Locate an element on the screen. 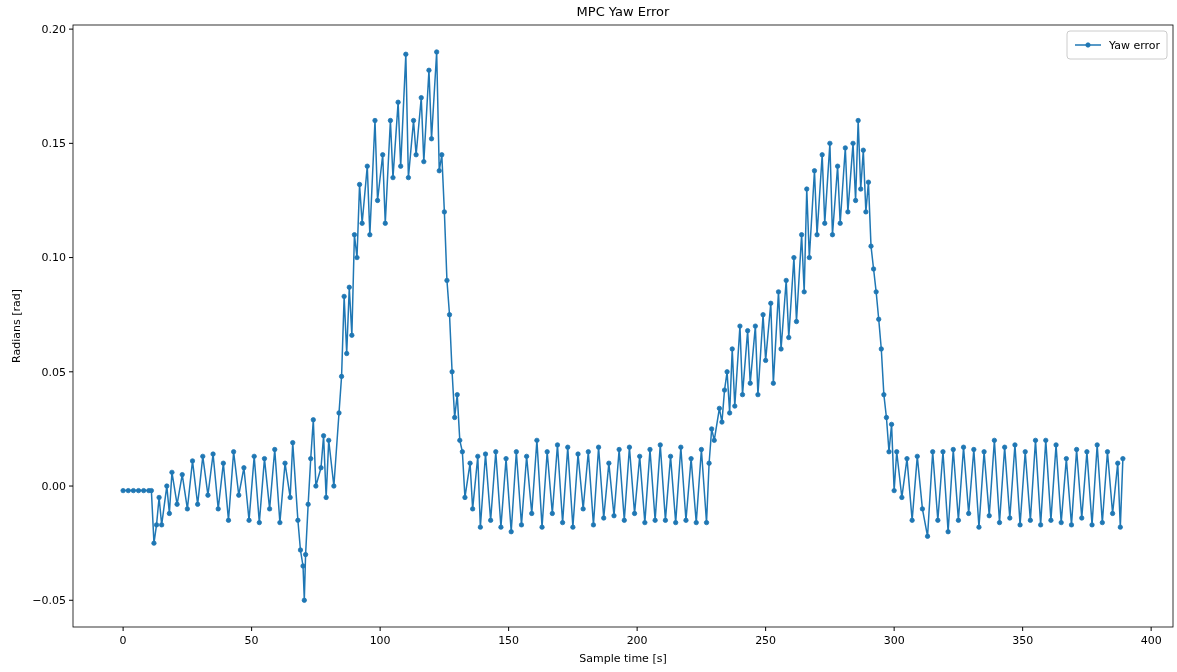 Image resolution: width=1177 pixels, height=672 pixels. y-tick-label: 0.15 is located at coordinates (53, 144).